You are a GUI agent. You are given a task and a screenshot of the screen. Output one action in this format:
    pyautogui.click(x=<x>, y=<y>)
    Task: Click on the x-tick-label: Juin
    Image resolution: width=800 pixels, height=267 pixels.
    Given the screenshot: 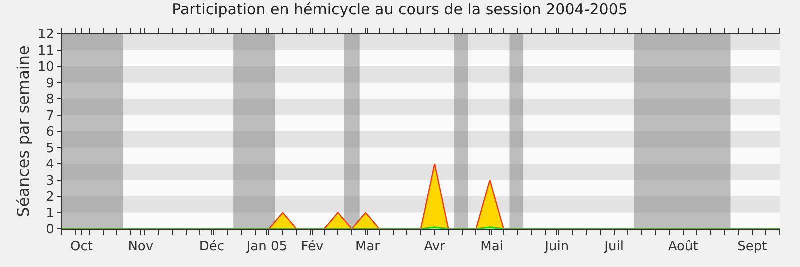 What is the action you would take?
    pyautogui.click(x=557, y=247)
    